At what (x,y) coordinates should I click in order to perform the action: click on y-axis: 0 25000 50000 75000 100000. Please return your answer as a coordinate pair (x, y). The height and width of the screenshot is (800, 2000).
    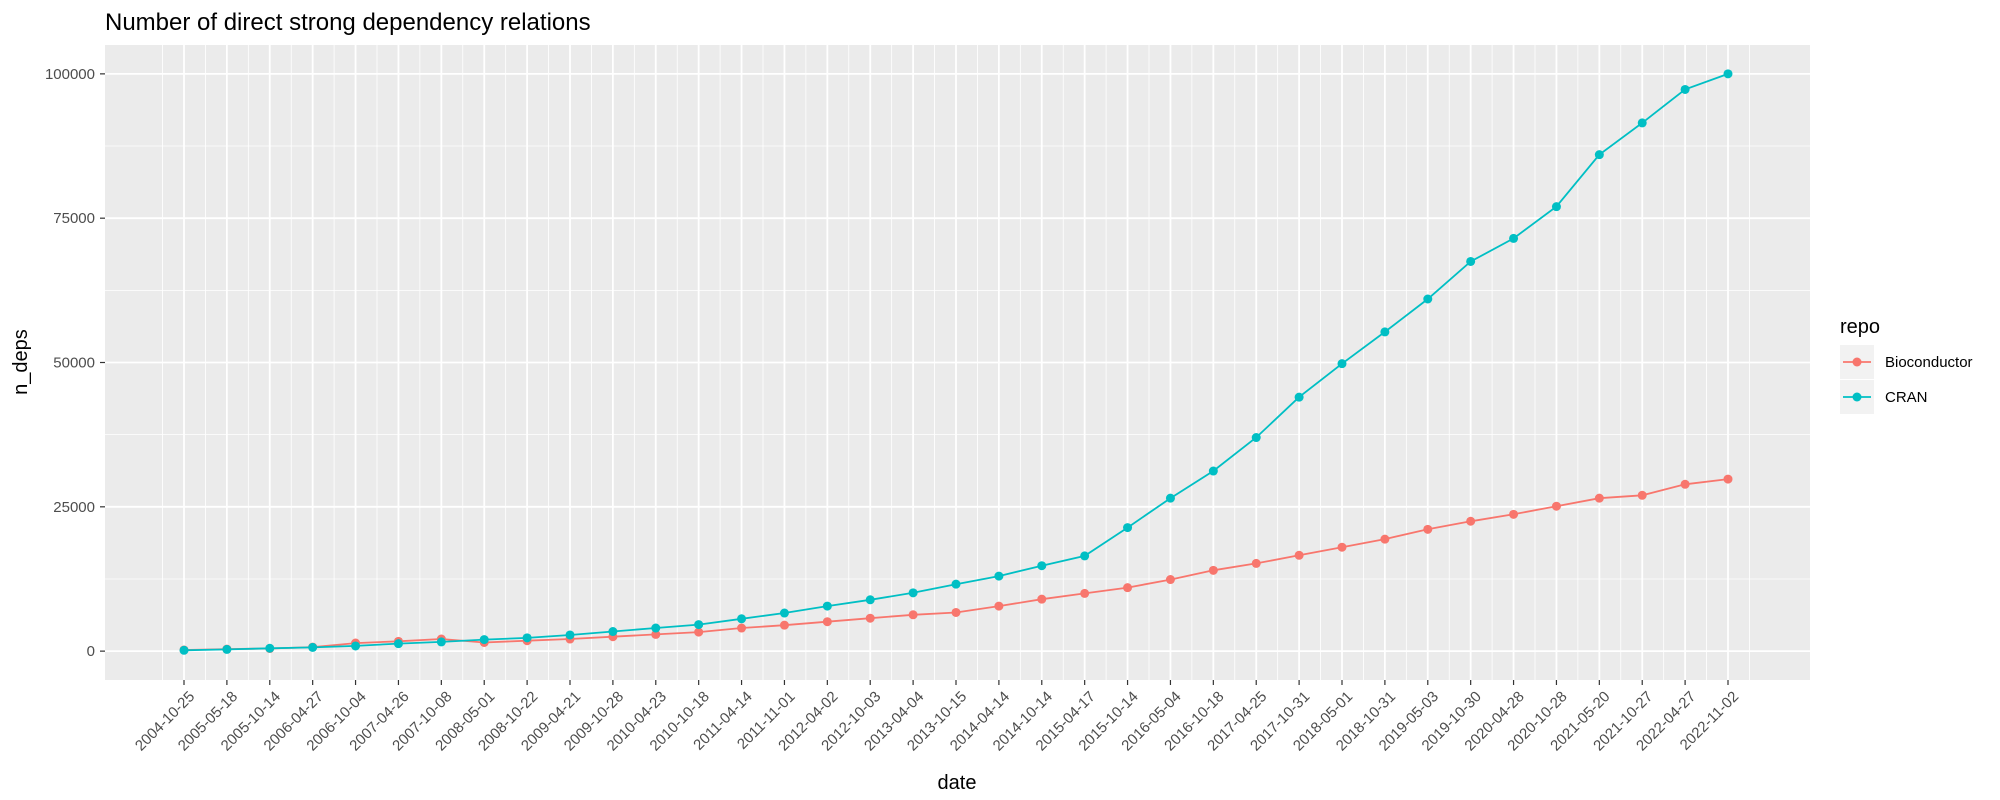
    Looking at the image, I should click on (75, 363).